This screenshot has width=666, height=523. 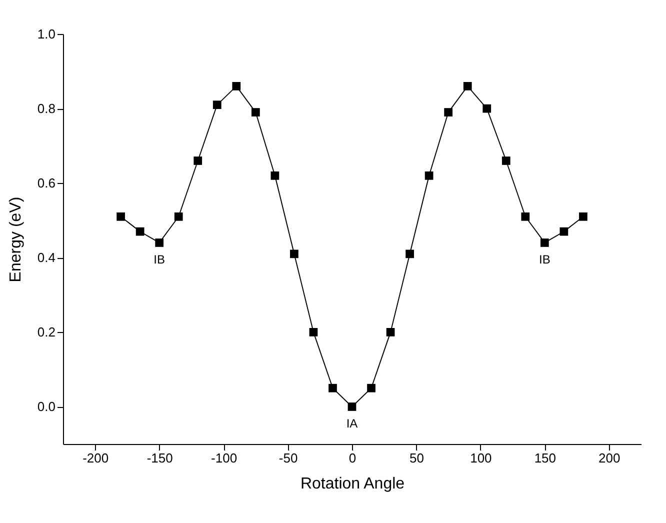 I want to click on y-tick-label: 0.4, so click(x=46, y=258).